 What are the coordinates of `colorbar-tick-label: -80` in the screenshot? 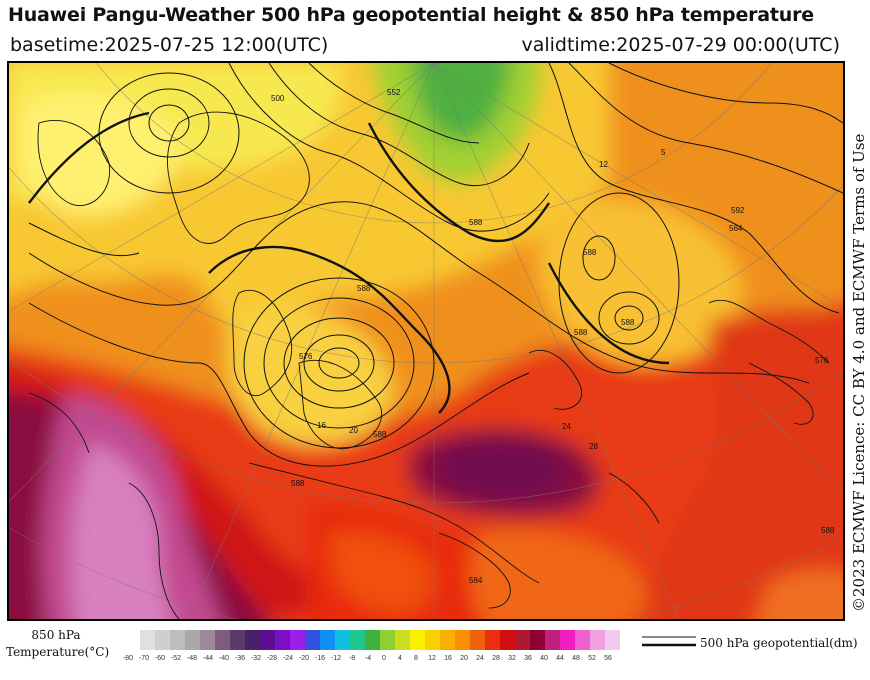 It's located at (128, 658).